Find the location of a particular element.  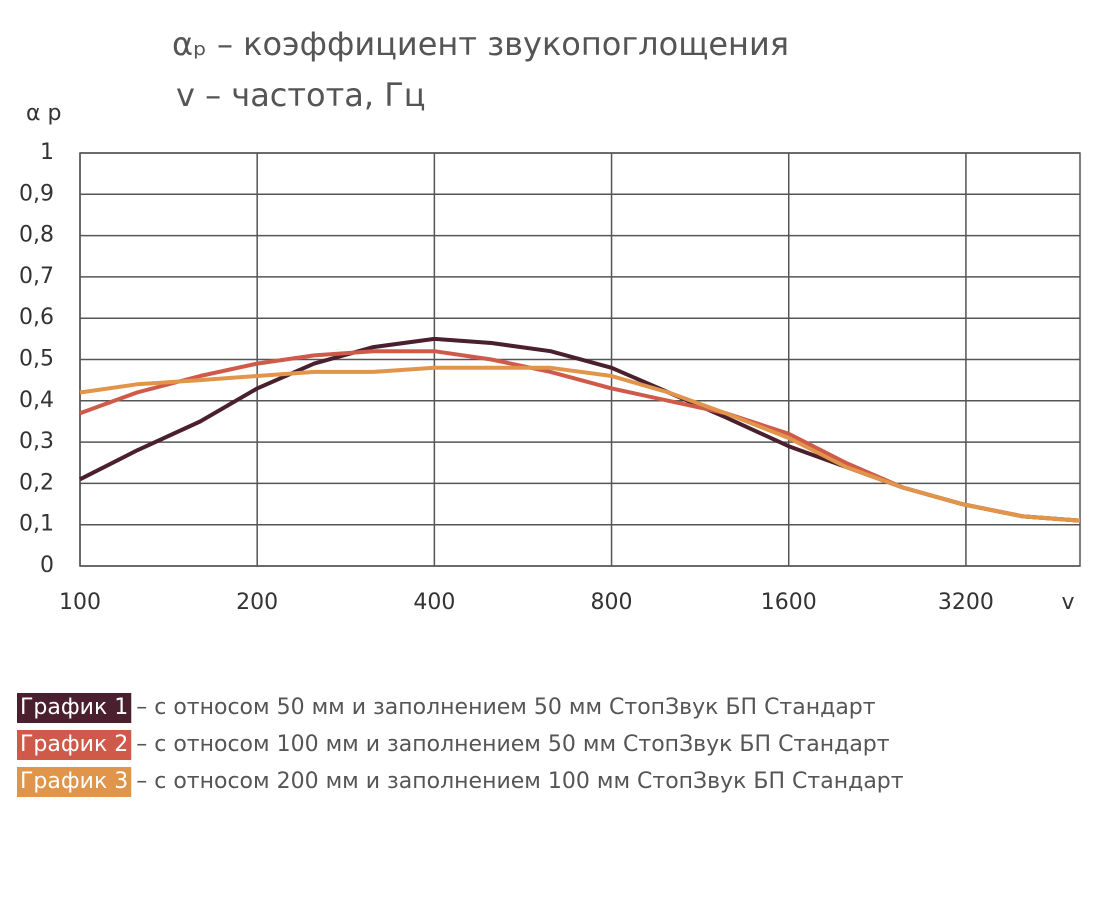

y-tick-label: 0,7 is located at coordinates (36, 276).